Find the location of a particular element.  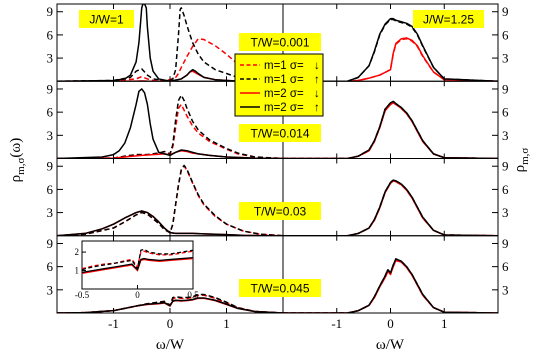

label-j-left-text: J/W=1 is located at coordinates (106, 19).